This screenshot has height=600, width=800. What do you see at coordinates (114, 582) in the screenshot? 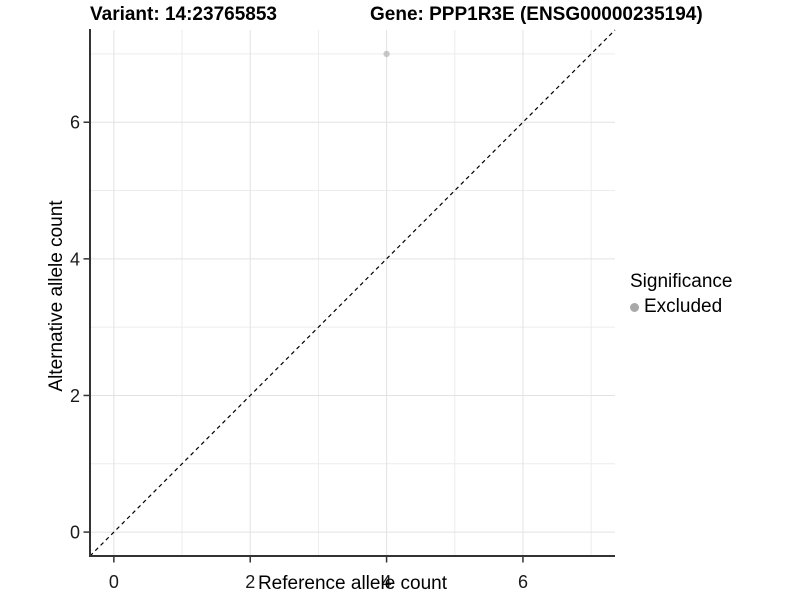
I see `x-tick-label: 0` at bounding box center [114, 582].